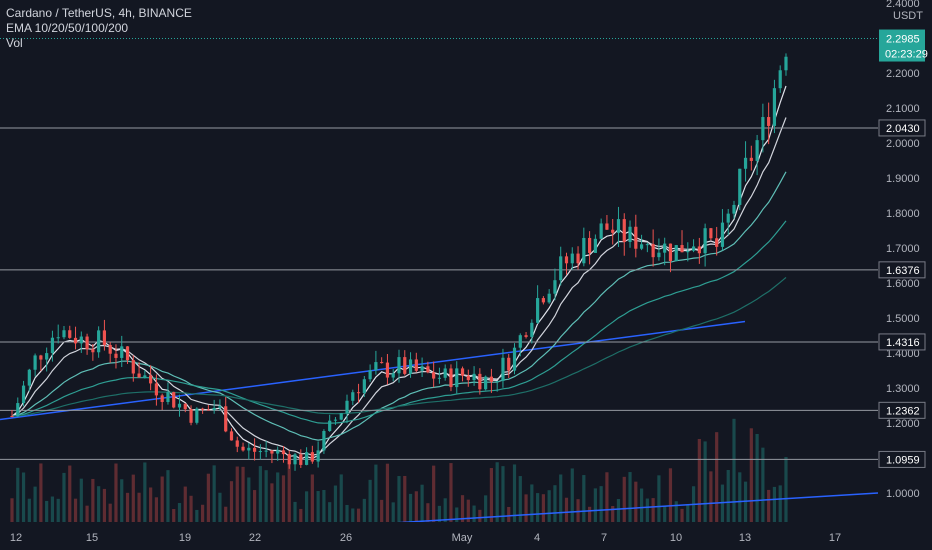  Describe the element at coordinates (903, 144) in the screenshot. I see `price-tick-label: 2.0000` at that location.